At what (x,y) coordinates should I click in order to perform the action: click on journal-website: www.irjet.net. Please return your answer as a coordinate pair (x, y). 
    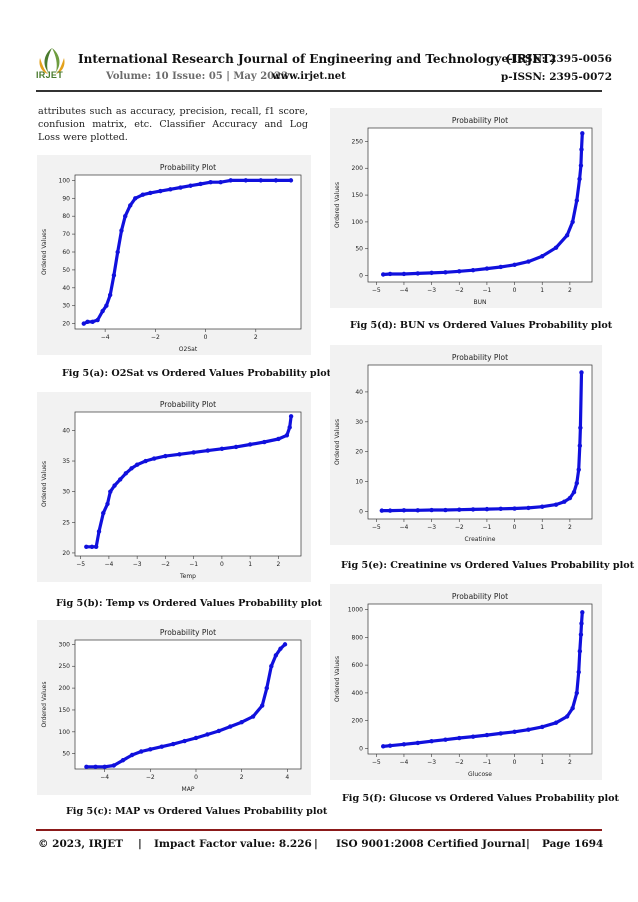
    Looking at the image, I should click on (309, 76).